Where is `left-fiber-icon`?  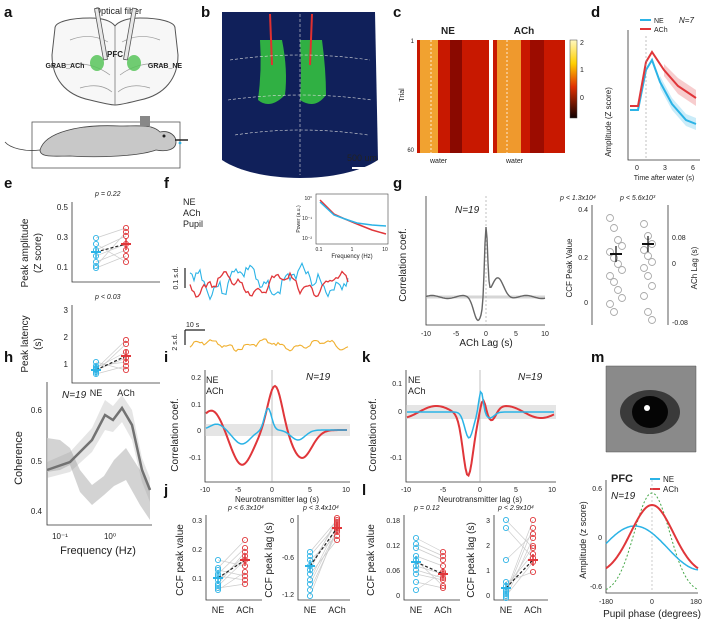 left-fiber-icon is located at coordinates (101, 34).